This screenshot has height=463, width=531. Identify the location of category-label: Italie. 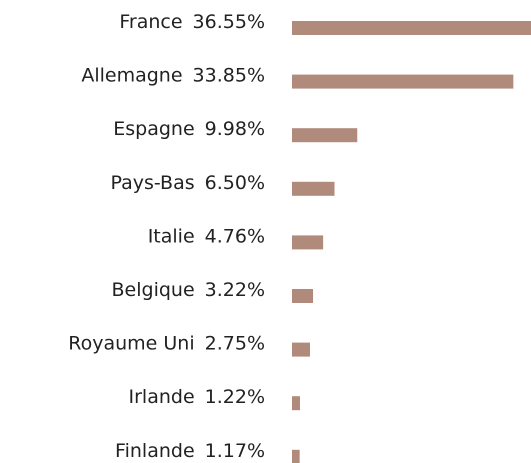
(171, 236).